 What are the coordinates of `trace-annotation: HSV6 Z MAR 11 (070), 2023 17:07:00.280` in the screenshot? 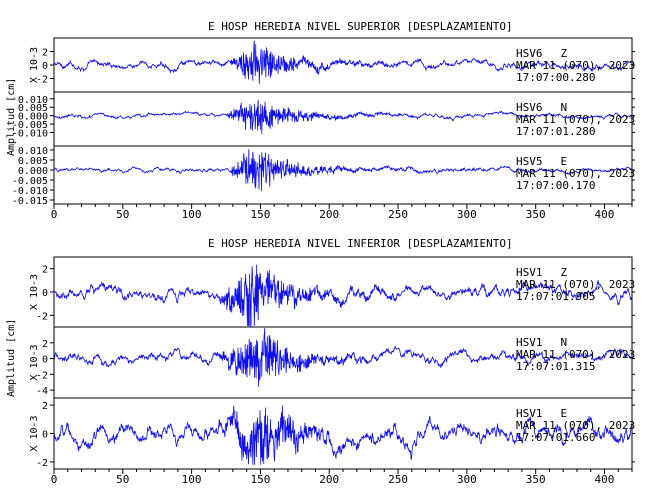 It's located at (575, 66).